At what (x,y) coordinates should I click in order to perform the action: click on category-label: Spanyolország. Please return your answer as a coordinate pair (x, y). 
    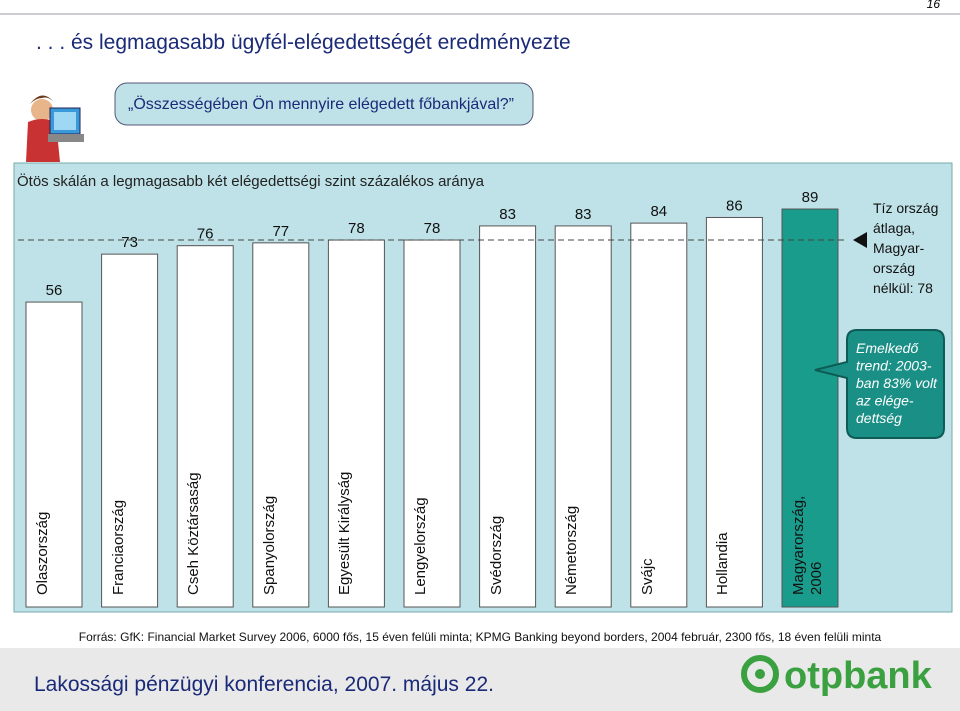
    Looking at the image, I should click on (269, 545).